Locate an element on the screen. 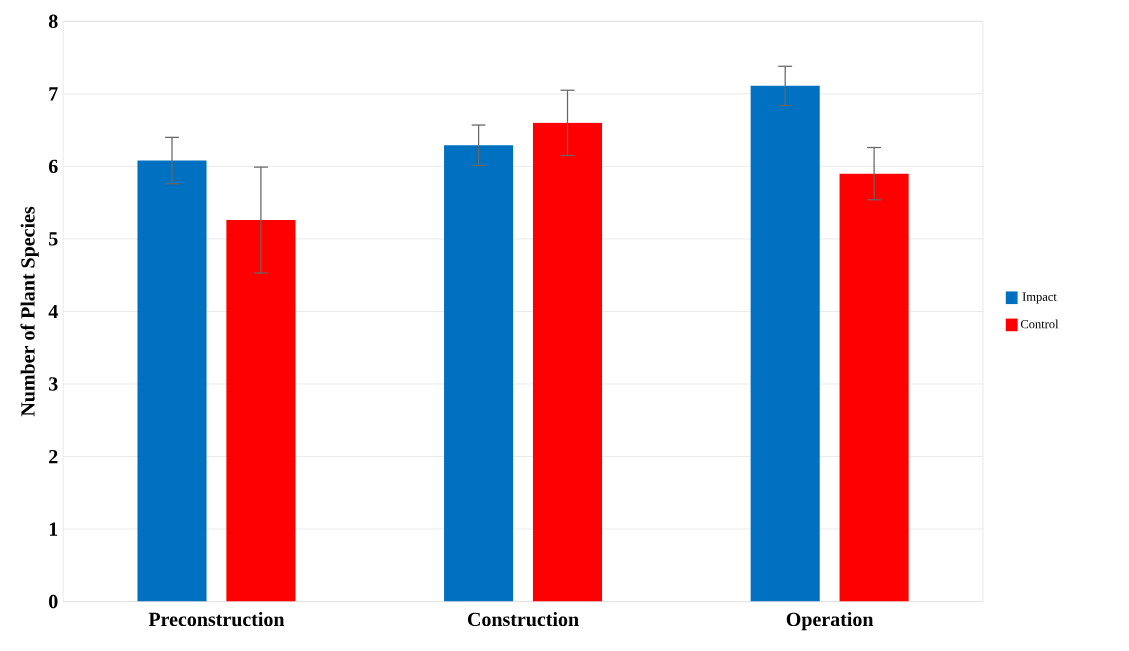 The height and width of the screenshot is (651, 1129). y-tick-label: 7 is located at coordinates (53, 94).